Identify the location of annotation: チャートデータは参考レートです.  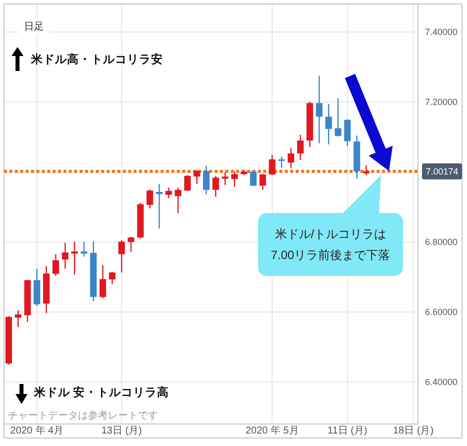
(83, 416).